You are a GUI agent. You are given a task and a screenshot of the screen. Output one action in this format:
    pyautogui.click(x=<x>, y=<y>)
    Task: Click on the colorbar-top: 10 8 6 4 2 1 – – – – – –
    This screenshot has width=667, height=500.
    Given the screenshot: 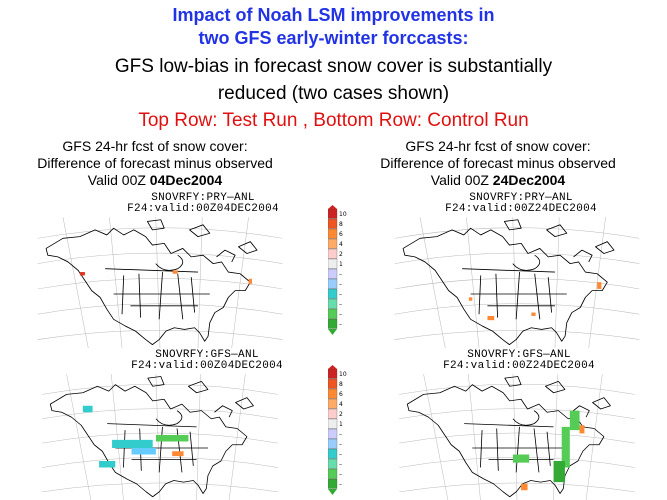 What is the action you would take?
    pyautogui.click(x=337, y=270)
    